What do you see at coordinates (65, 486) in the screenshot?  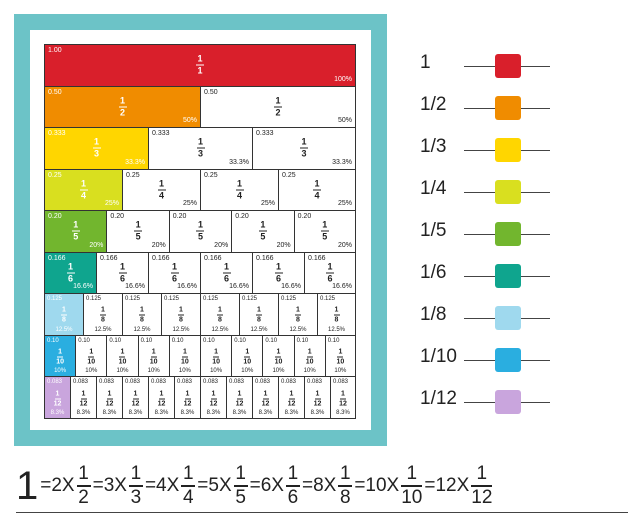 I see `equation-term: =2X 1 2` at bounding box center [65, 486].